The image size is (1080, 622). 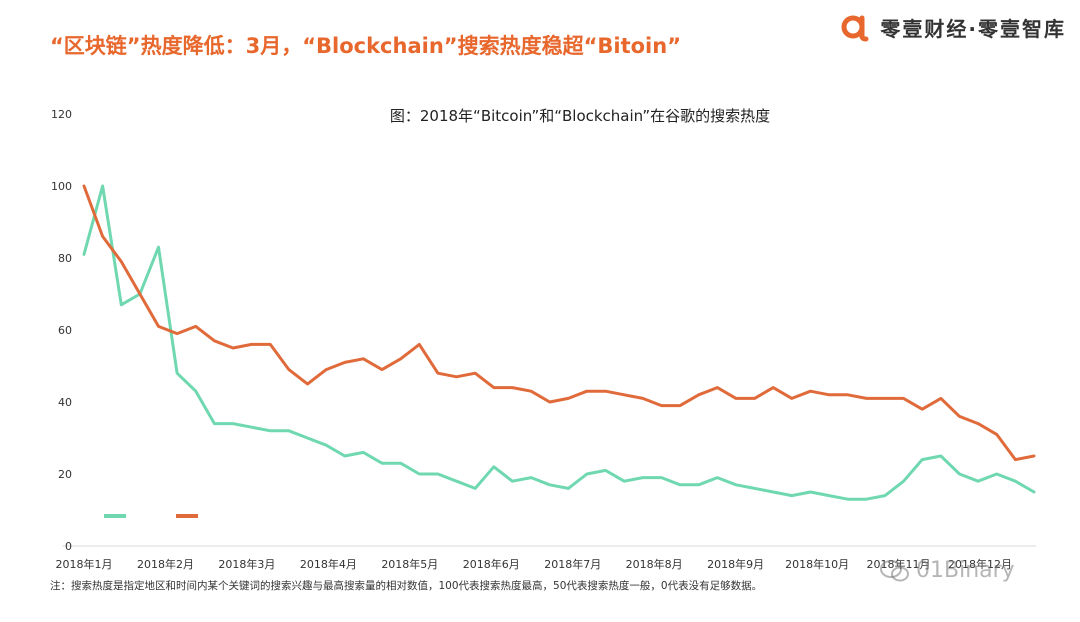 What do you see at coordinates (973, 28) in the screenshot?
I see `brand-name: 零壹财经·零壹智库` at bounding box center [973, 28].